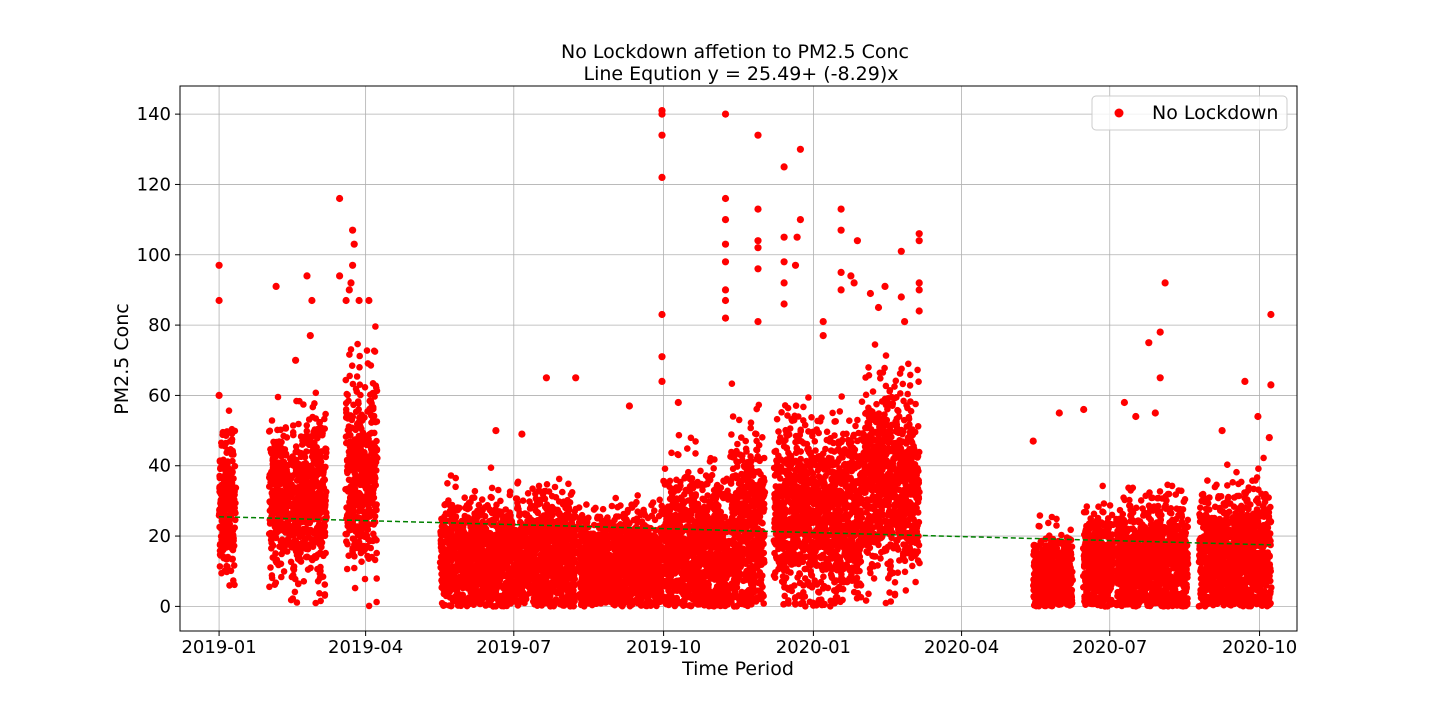  I want to click on chart-subtitle: Line Eqution y = 25.49+ (-8.29)x, so click(740, 74).